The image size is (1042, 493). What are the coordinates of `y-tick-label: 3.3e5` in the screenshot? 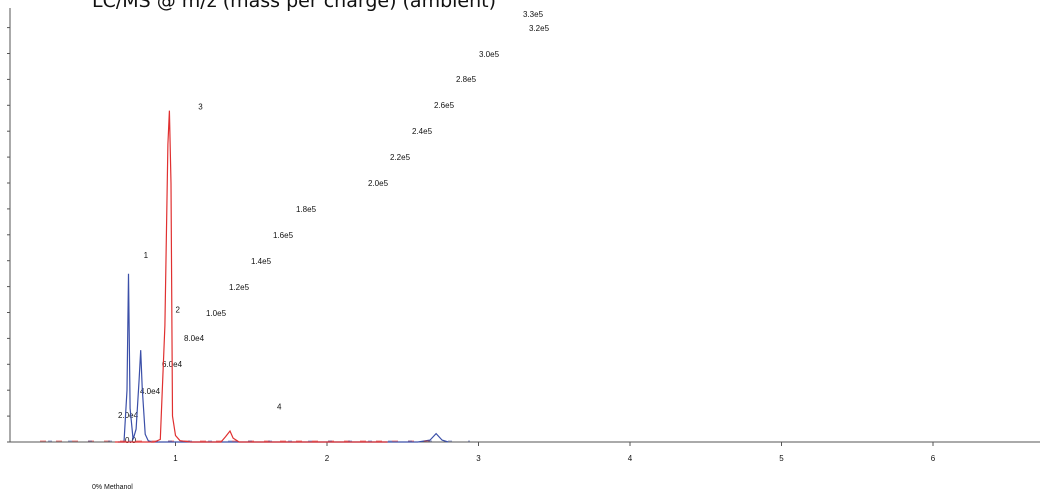 It's located at (533, 14).